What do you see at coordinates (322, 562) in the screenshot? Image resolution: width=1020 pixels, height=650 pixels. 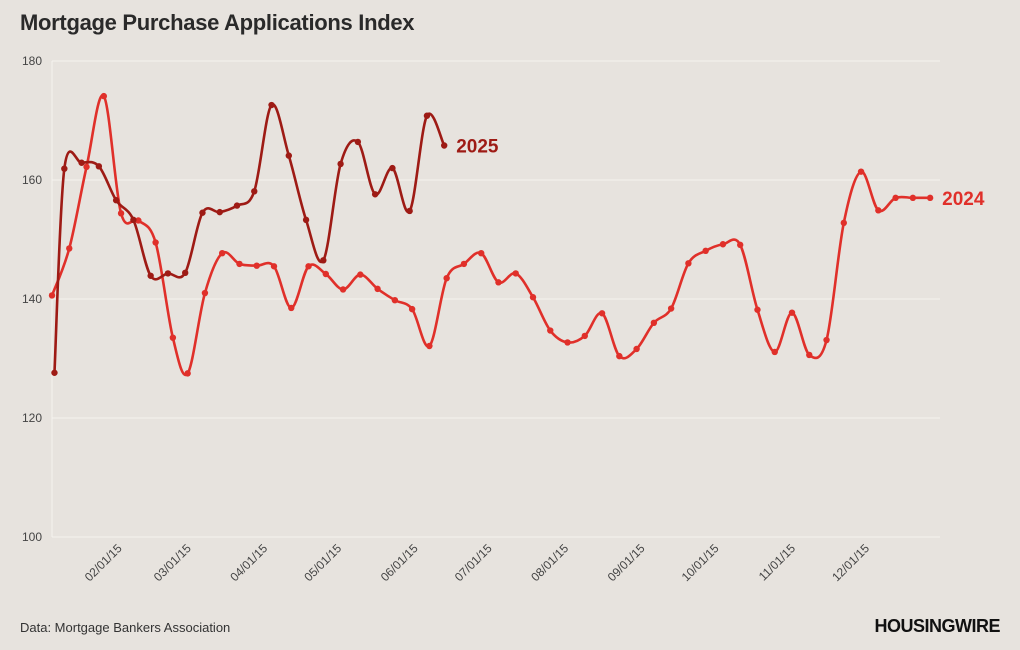 I see `x-tick-label-3: 05/01/15` at bounding box center [322, 562].